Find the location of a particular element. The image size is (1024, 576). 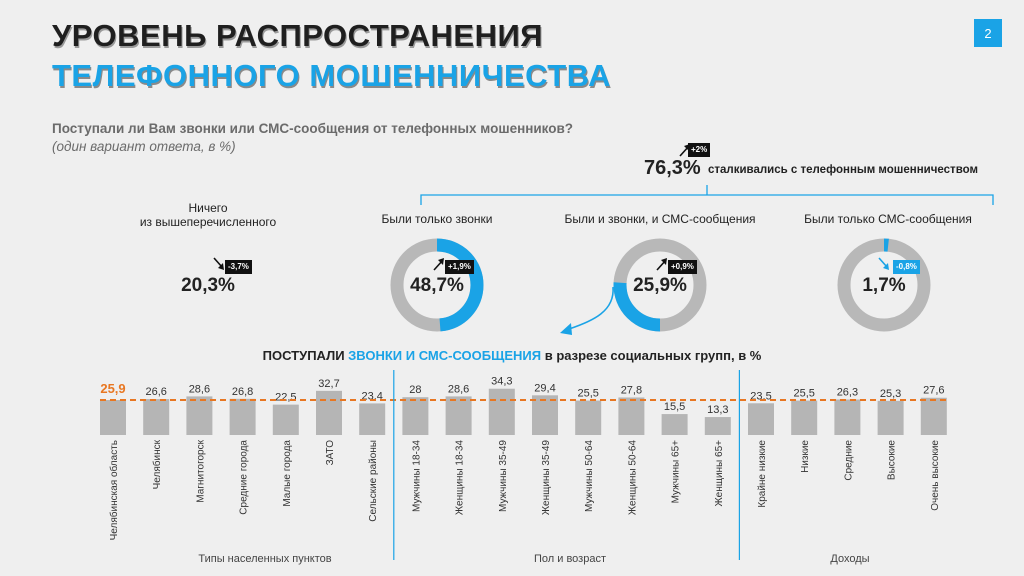

donut-calls-only is located at coordinates (437, 285).